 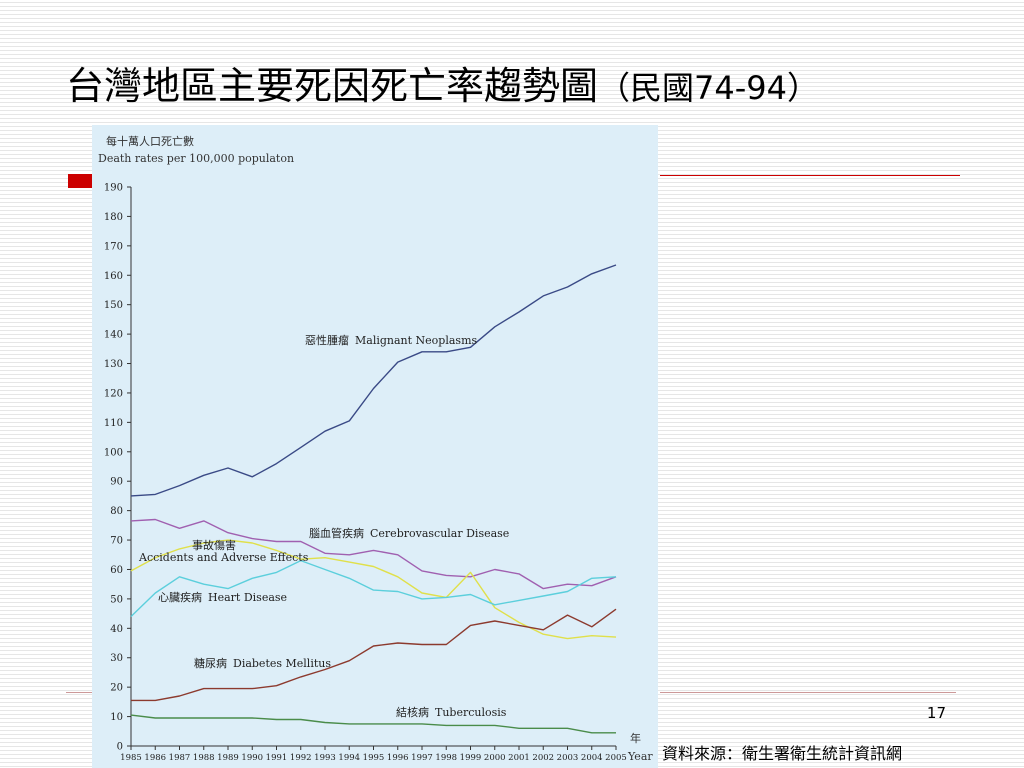 I want to click on x-tick-label: 2002, so click(x=543, y=758).